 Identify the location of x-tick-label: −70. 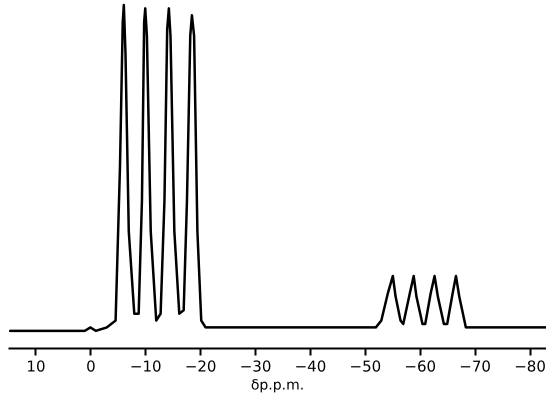
(475, 367).